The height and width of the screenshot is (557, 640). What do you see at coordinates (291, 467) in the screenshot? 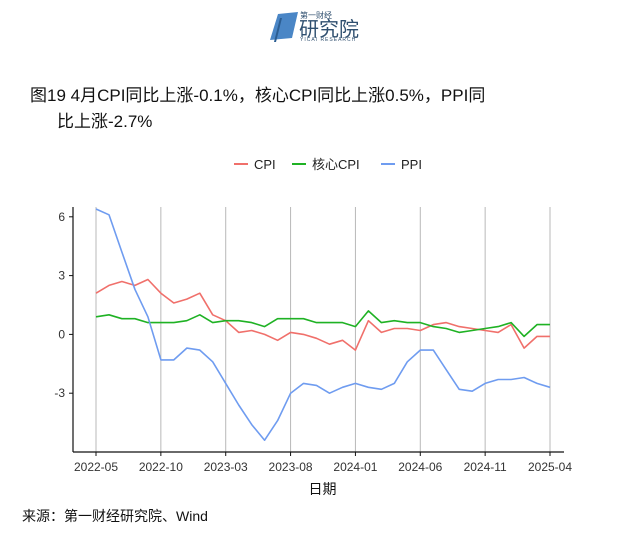
I see `x-tick-label: 2023-08` at bounding box center [291, 467].